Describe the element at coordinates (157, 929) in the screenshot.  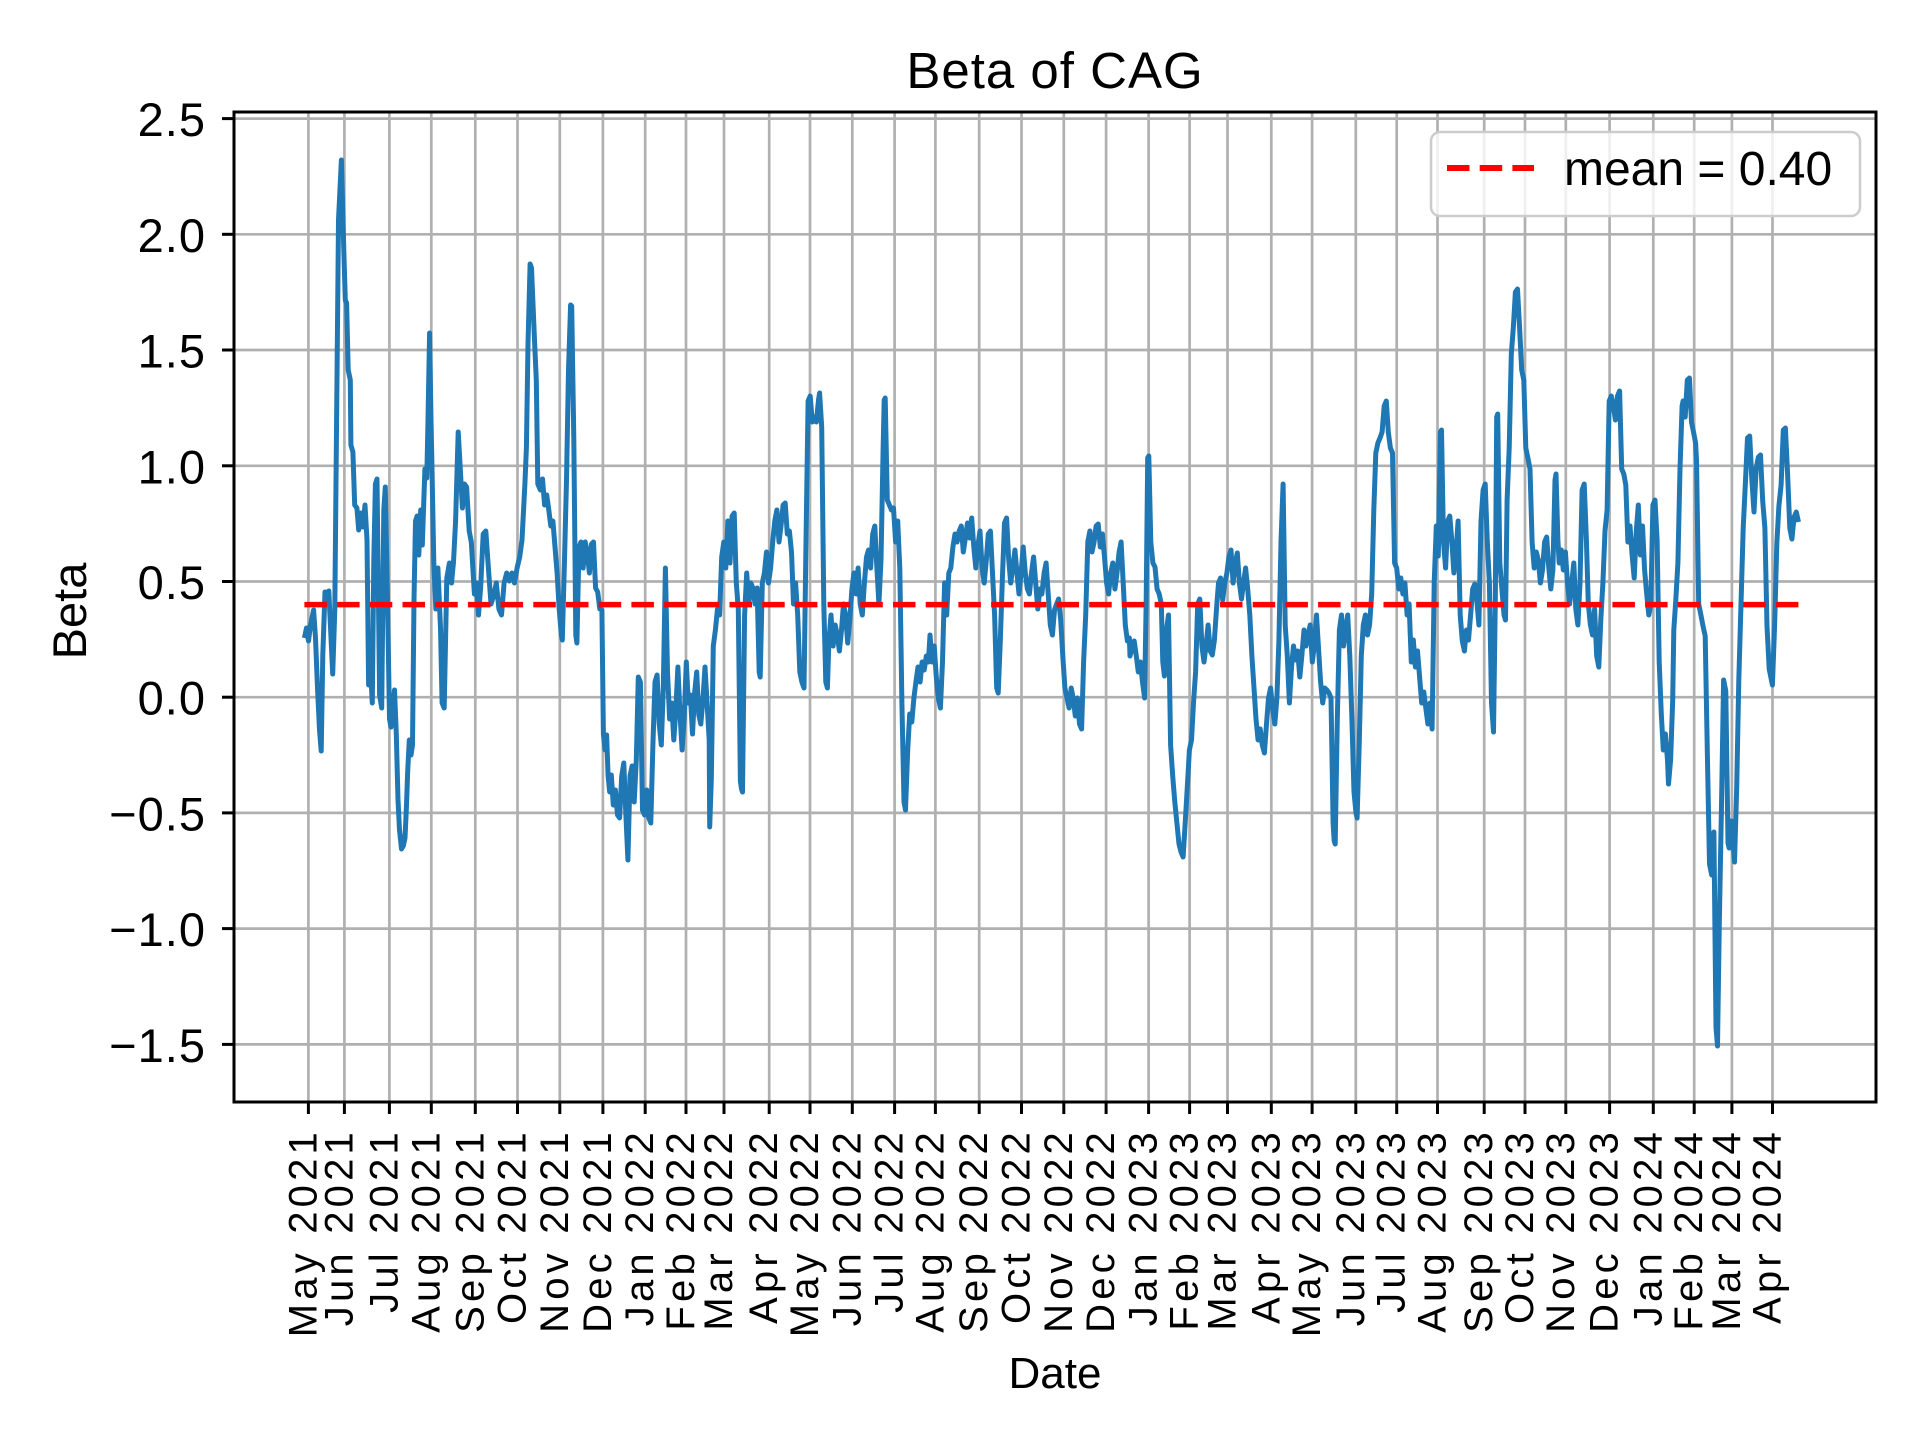
I see `svg-text: −1.0` at that location.